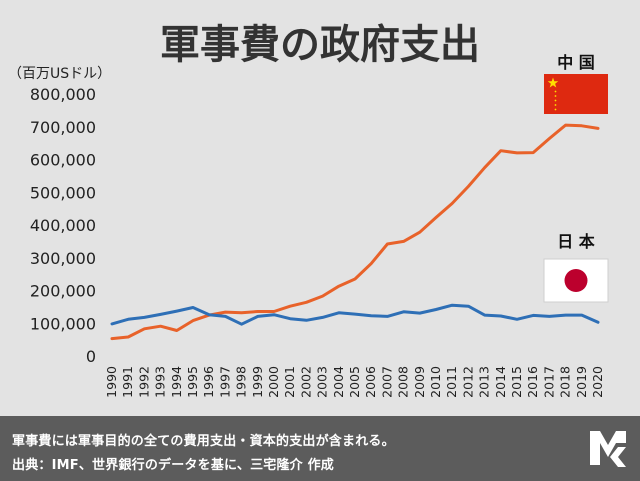  What do you see at coordinates (500, 382) in the screenshot?
I see `x-tick-label: 2014` at bounding box center [500, 382].